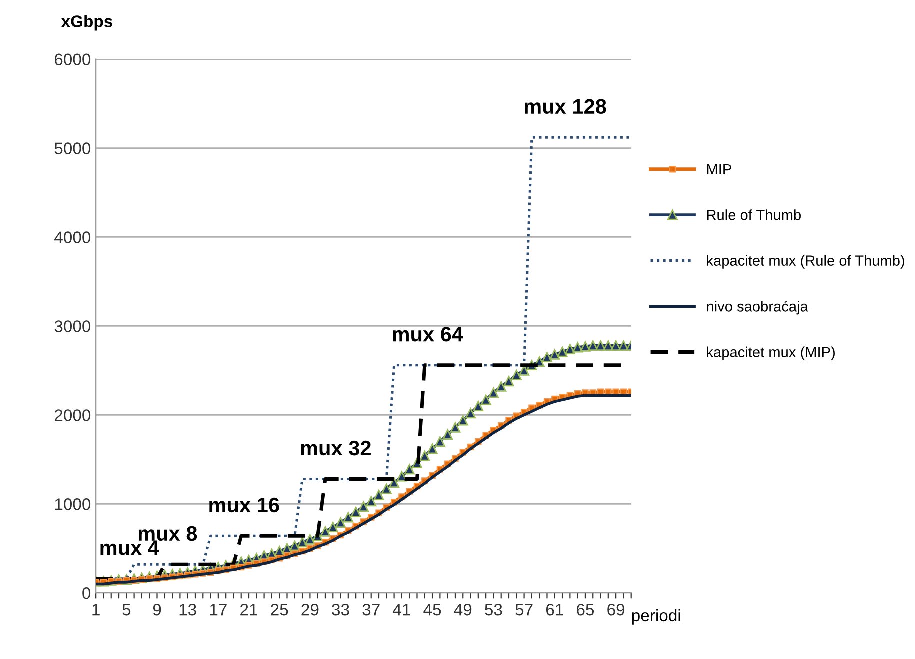  I want to click on x-tick-label: 41, so click(401, 610).